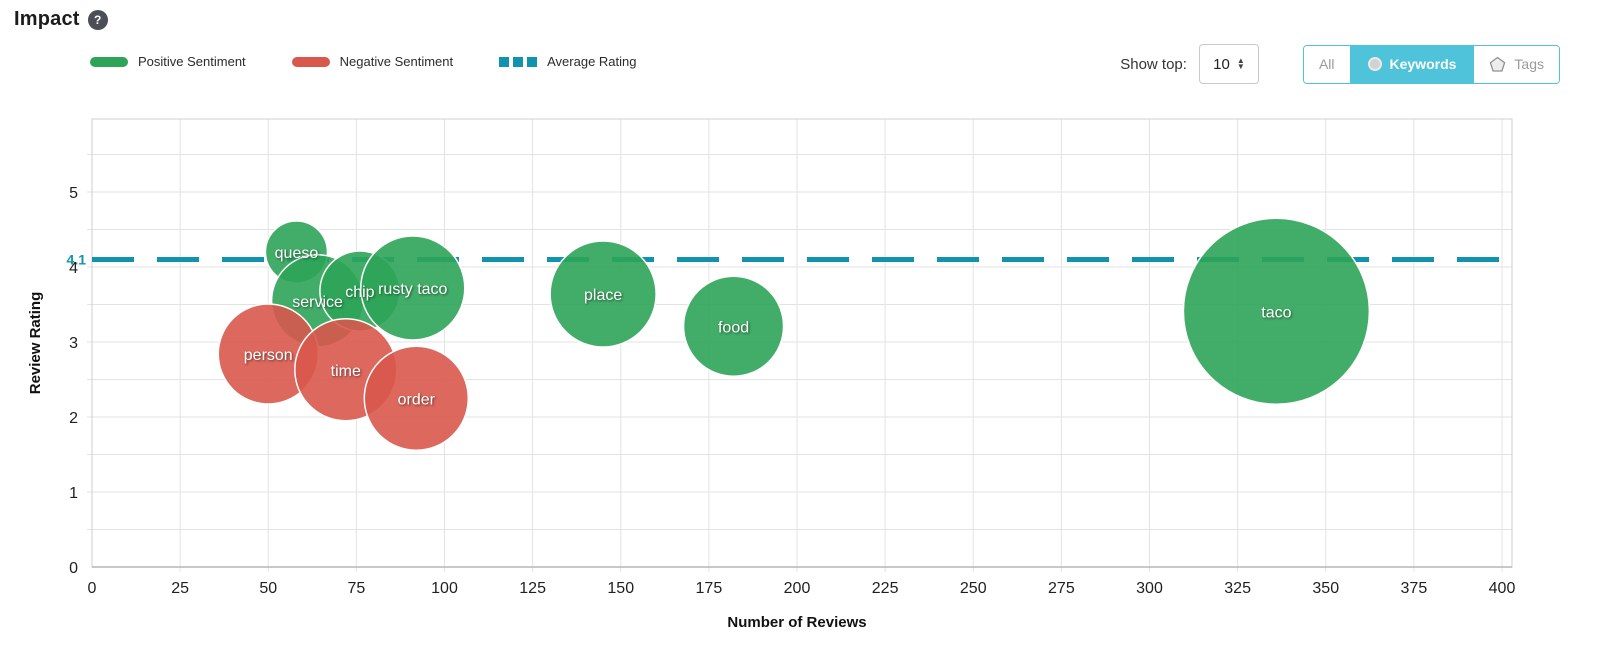 This screenshot has height=649, width=1600. I want to click on x-tick-label: 375, so click(1414, 588).